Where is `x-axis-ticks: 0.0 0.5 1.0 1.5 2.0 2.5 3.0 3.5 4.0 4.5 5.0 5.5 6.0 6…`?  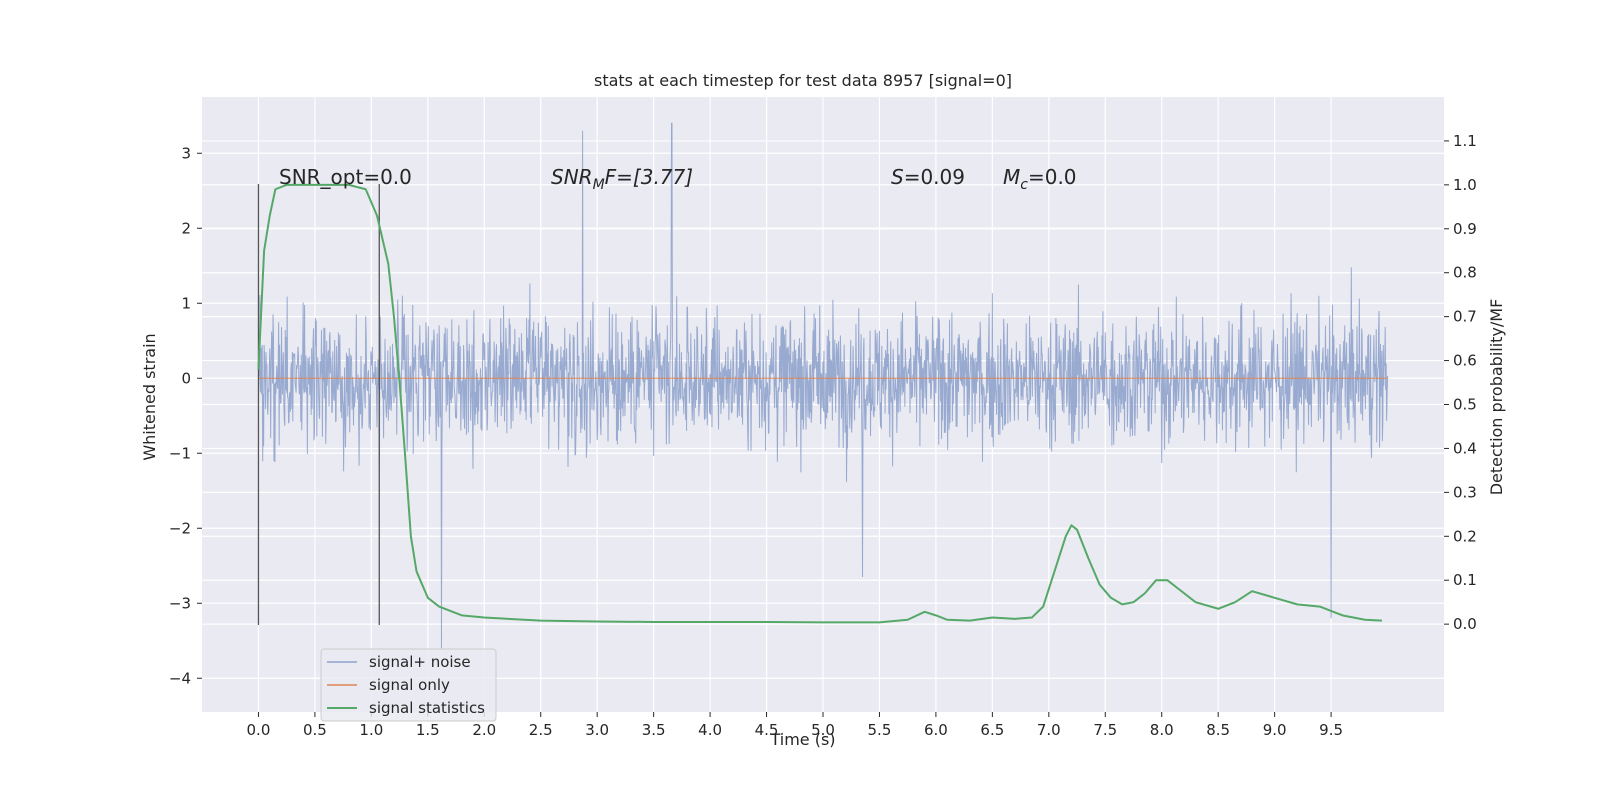
x-axis-ticks: 0.0 0.5 1.0 1.5 2.0 2.5 3.0 3.5 4.0 4.5 5.0 5.5 6.0 6… is located at coordinates (795, 725).